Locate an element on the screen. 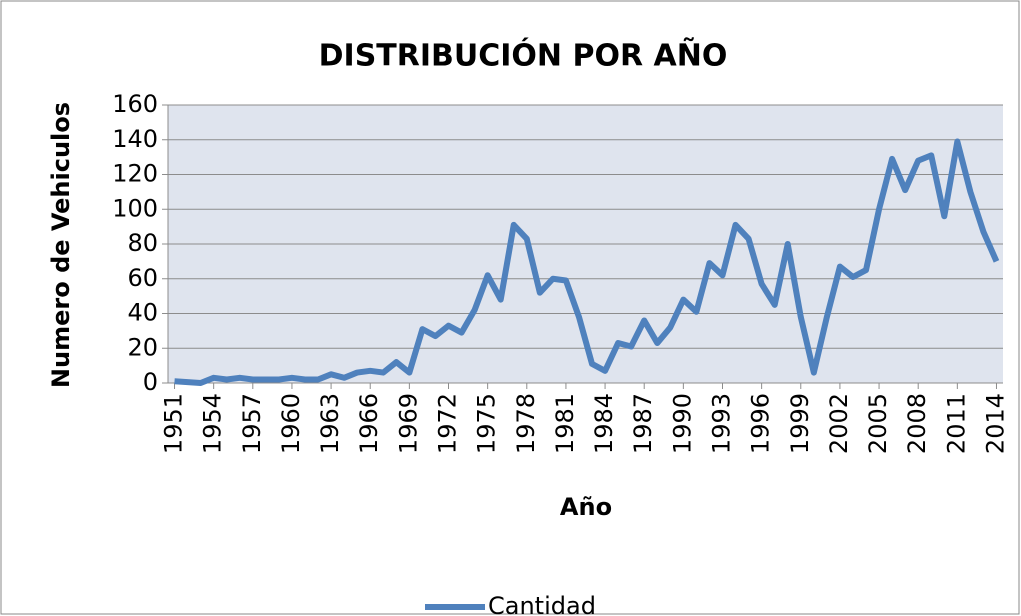  x-tick-label: 1990 is located at coordinates (682, 423).